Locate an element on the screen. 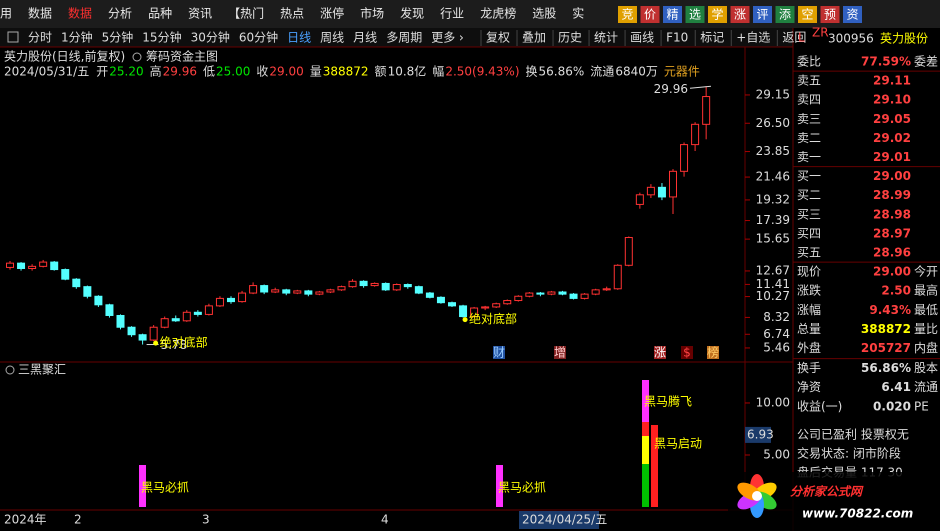 This screenshot has width=940, height=531. quote-value: 9.43% is located at coordinates (890, 310).